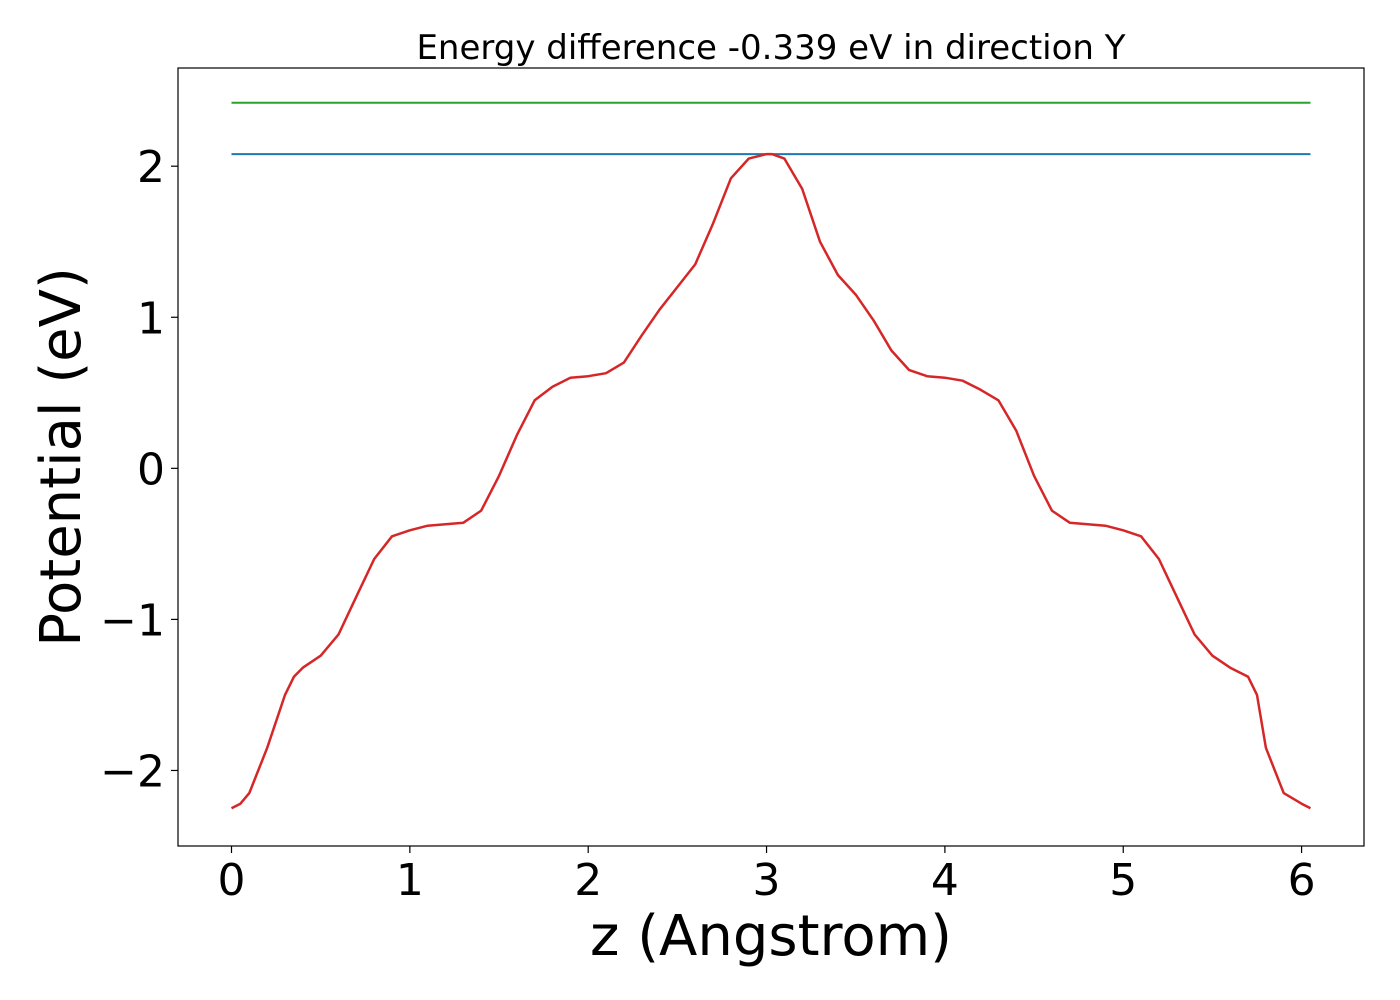 The width and height of the screenshot is (1400, 1000). I want to click on x-axis-ticks: 0 1 2 3 4 5 6, so click(767, 876).